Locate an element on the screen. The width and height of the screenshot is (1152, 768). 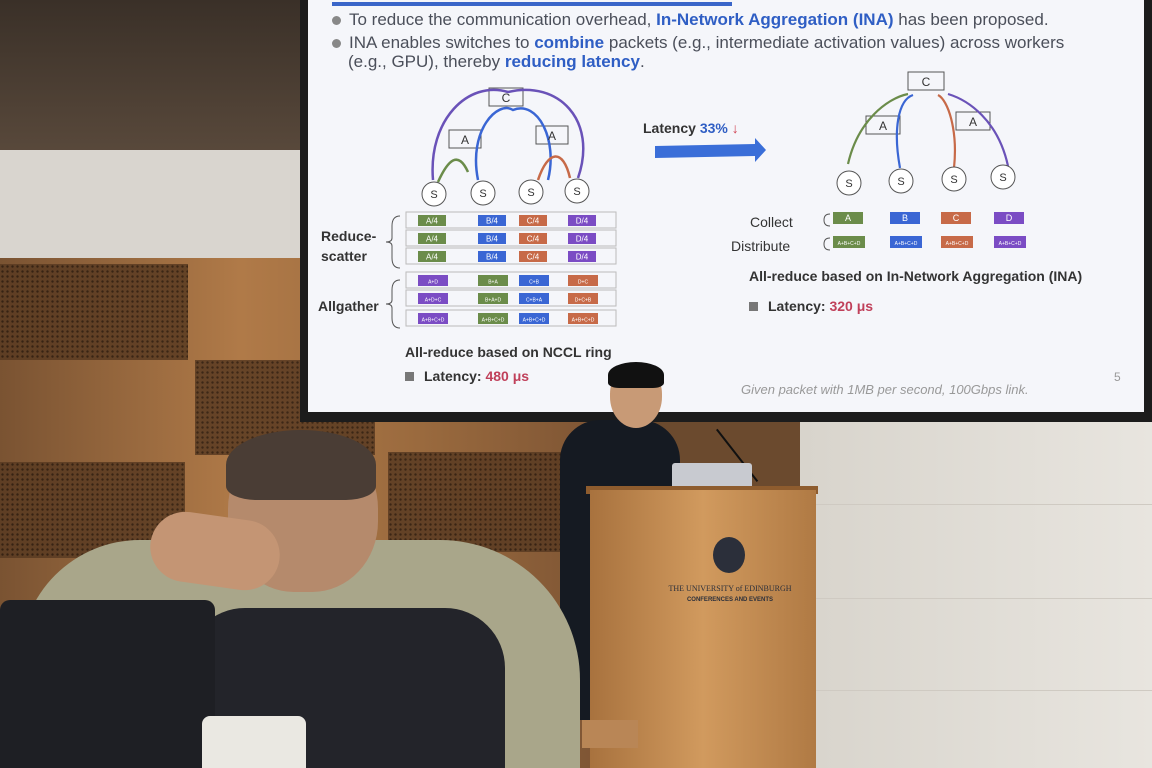
ring-arrow-purple is located at coordinates (508, 134).